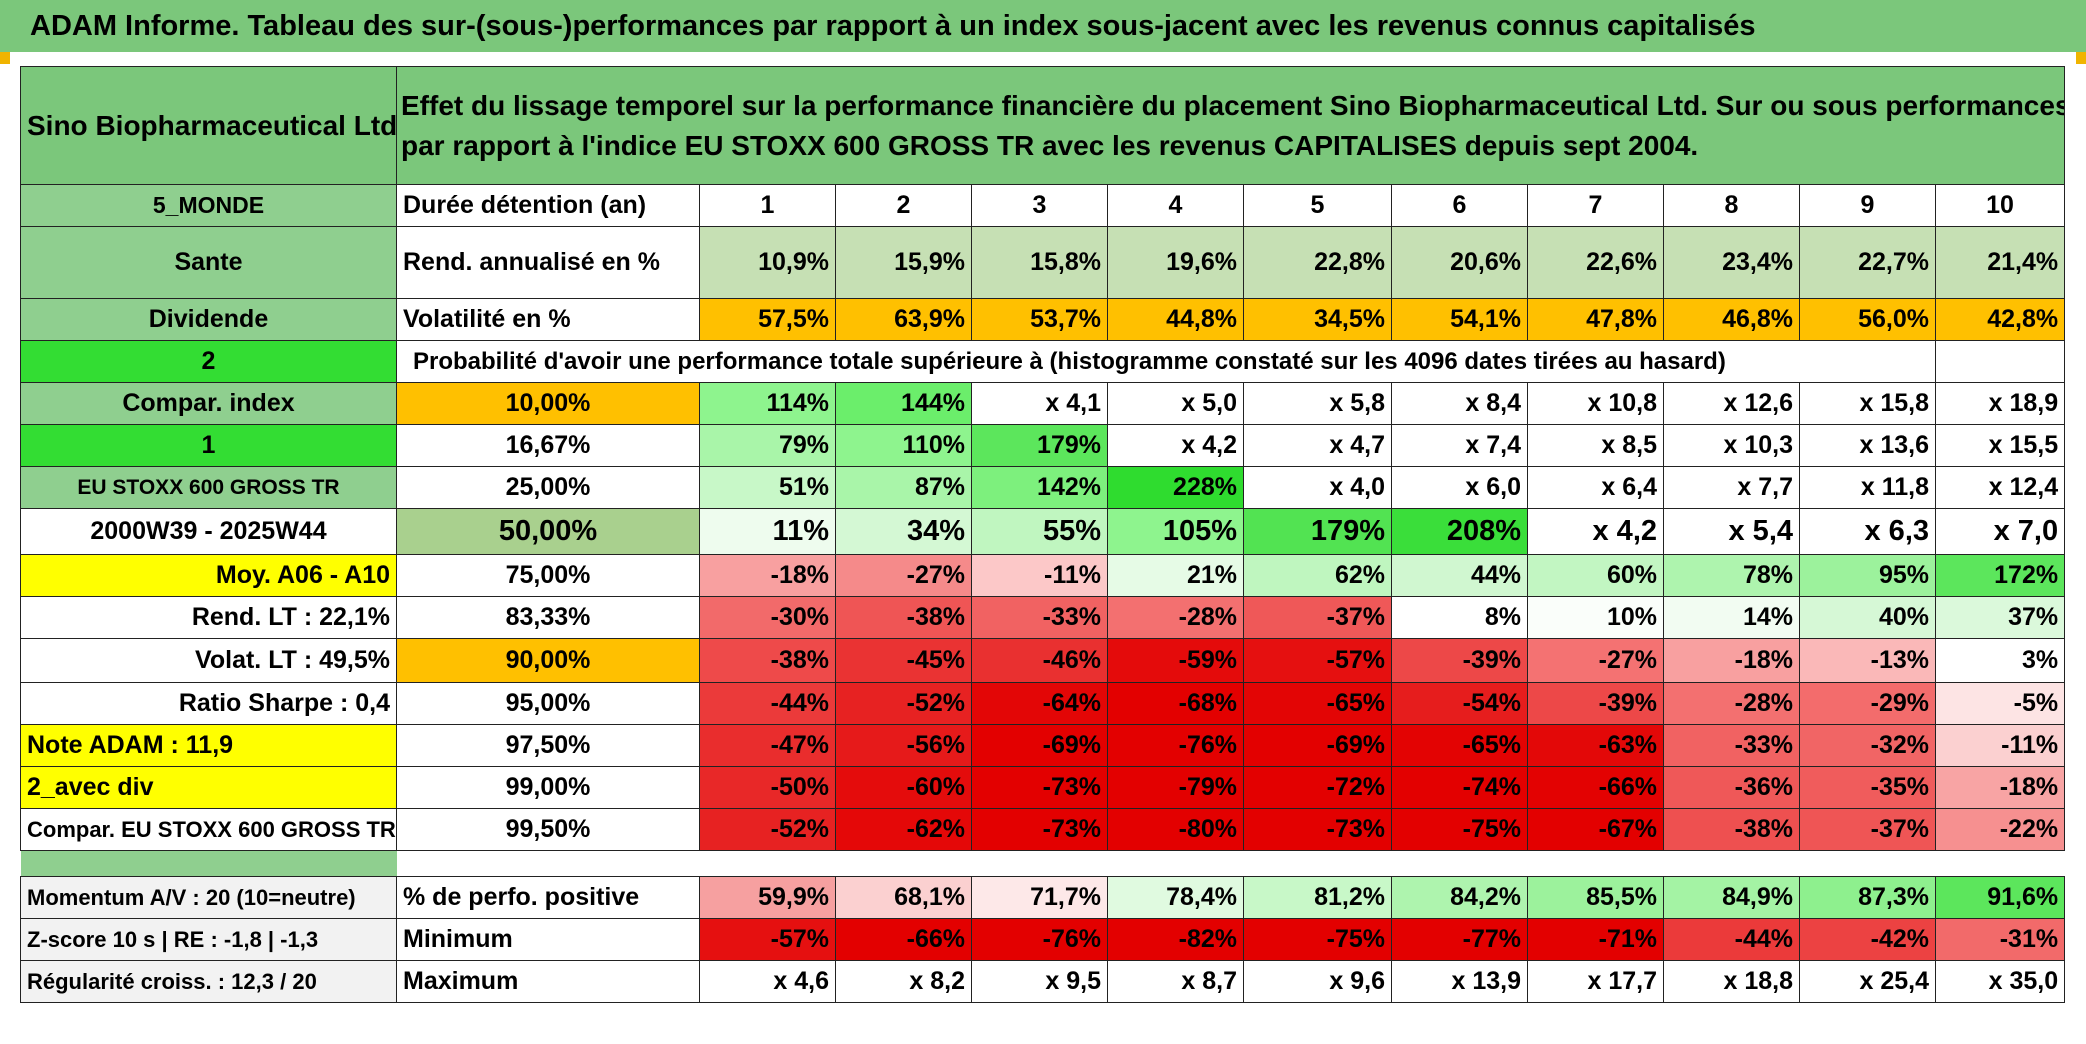 This screenshot has height=1044, width=2086. Describe the element at coordinates (1175, 787) in the screenshot. I see `probability-value: -79%` at that location.